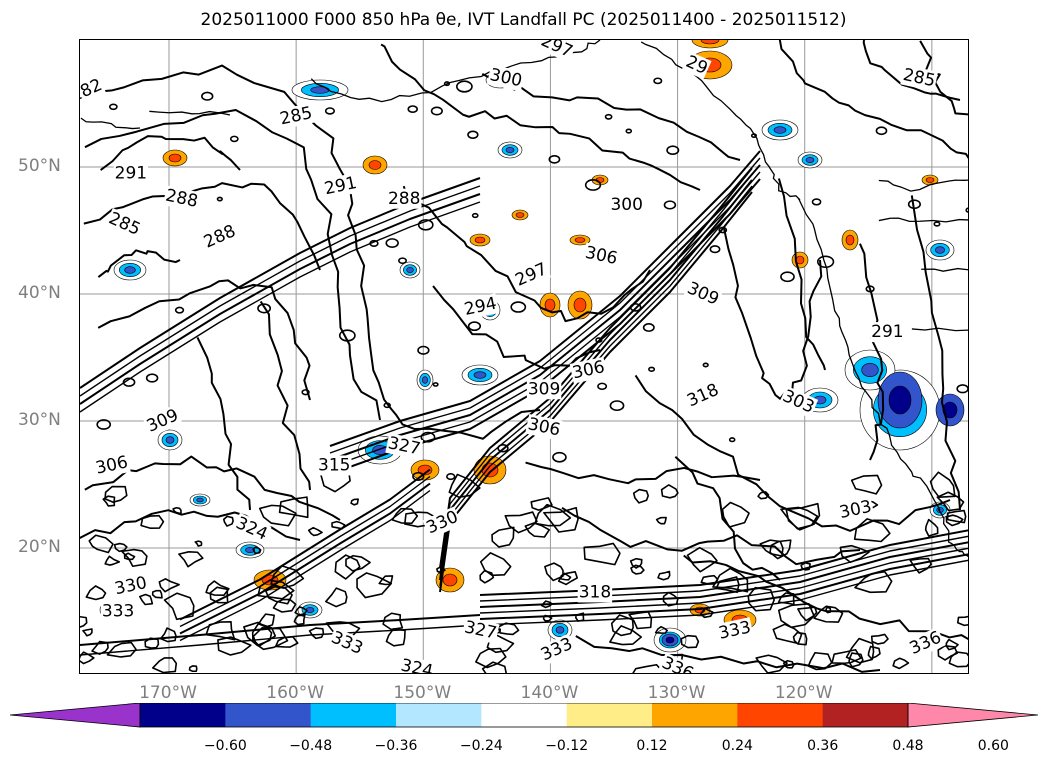 This screenshot has width=1047, height=767. I want to click on lat-label: 50°N, so click(39, 166).